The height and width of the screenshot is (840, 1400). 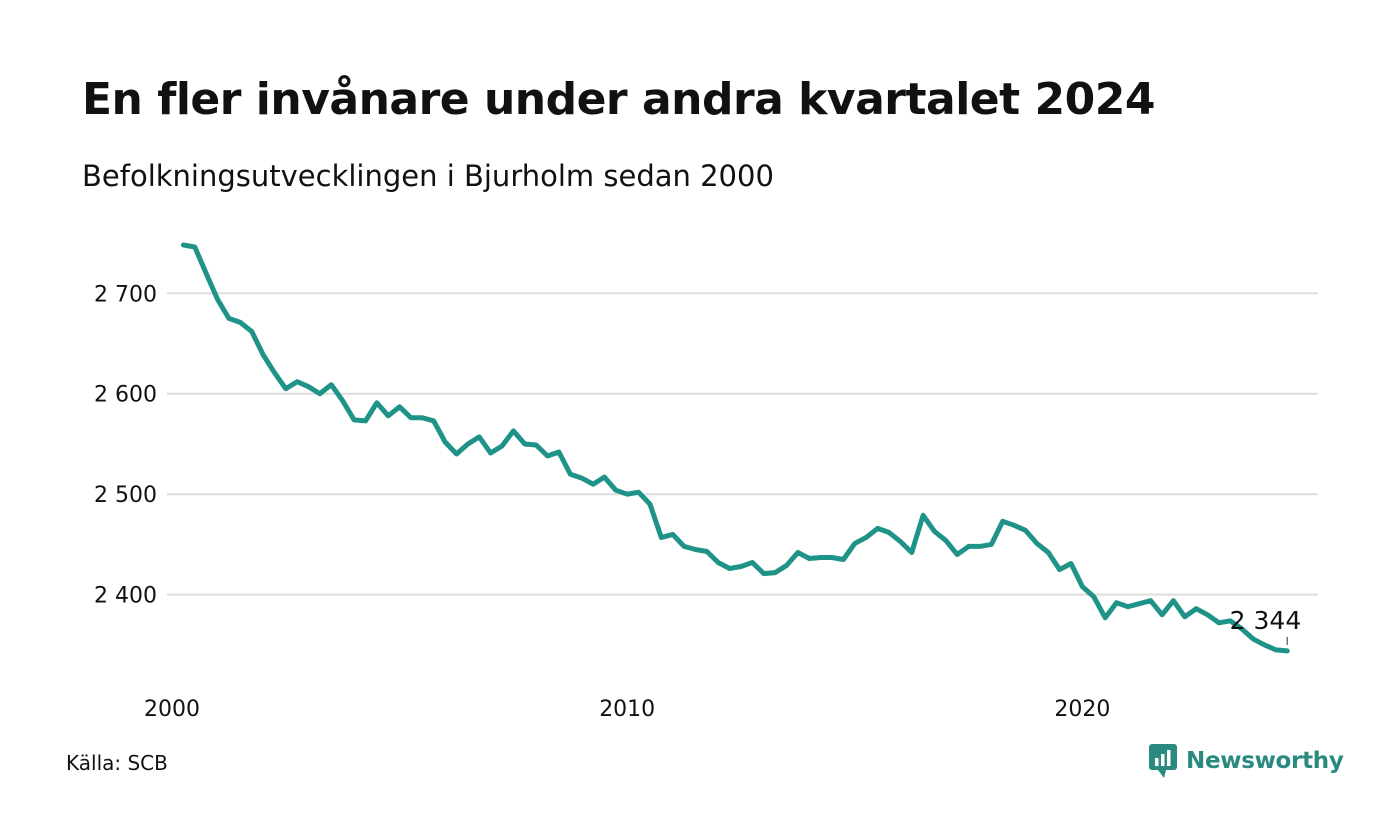 I want to click on y-axis-labels: 2 400 2 500 2 600 2 700, so click(x=125, y=445).